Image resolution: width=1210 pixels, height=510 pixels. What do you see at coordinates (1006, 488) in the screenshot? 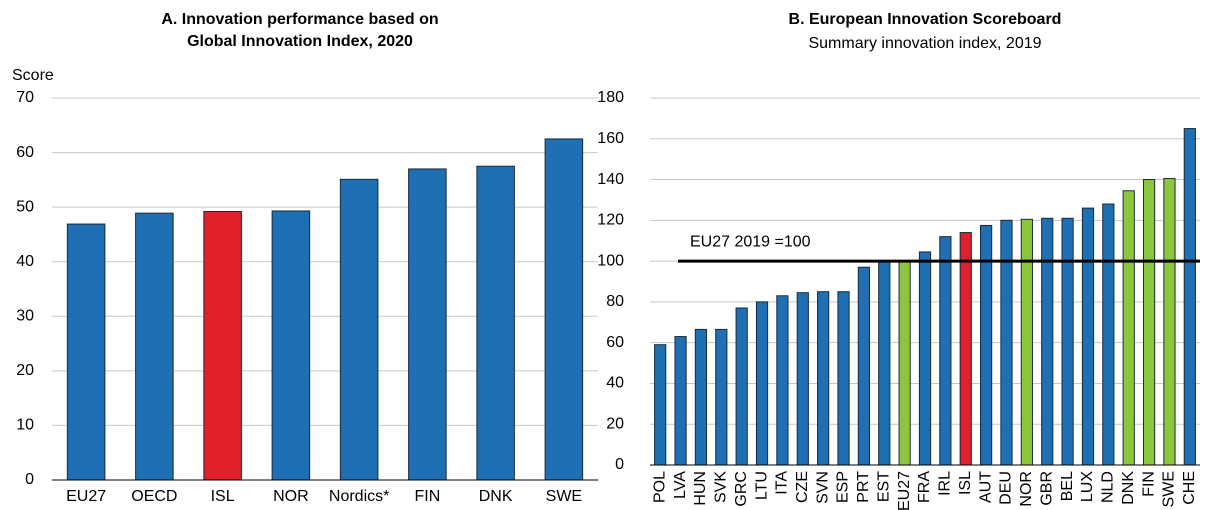
I see `x-tick-label: DEU` at bounding box center [1006, 488].